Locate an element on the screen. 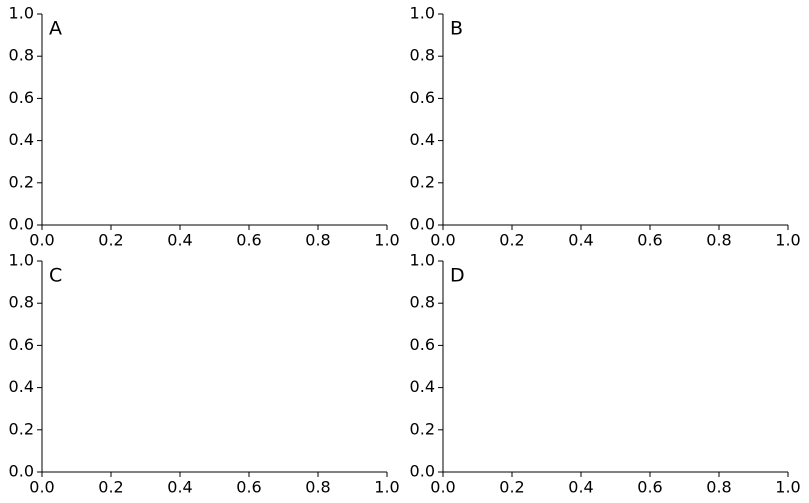 This screenshot has width=809, height=503. panel-label: C is located at coordinates (55, 276).